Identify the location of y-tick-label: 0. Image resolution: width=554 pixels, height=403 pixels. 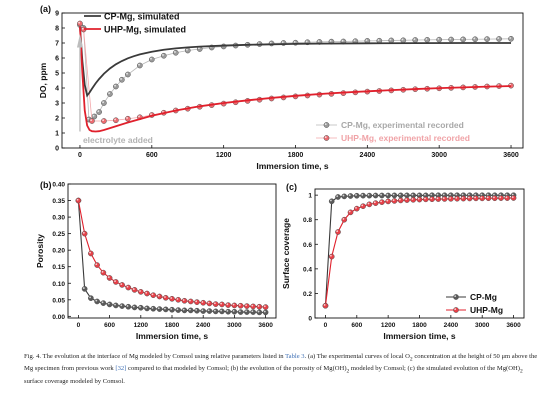
(57, 149).